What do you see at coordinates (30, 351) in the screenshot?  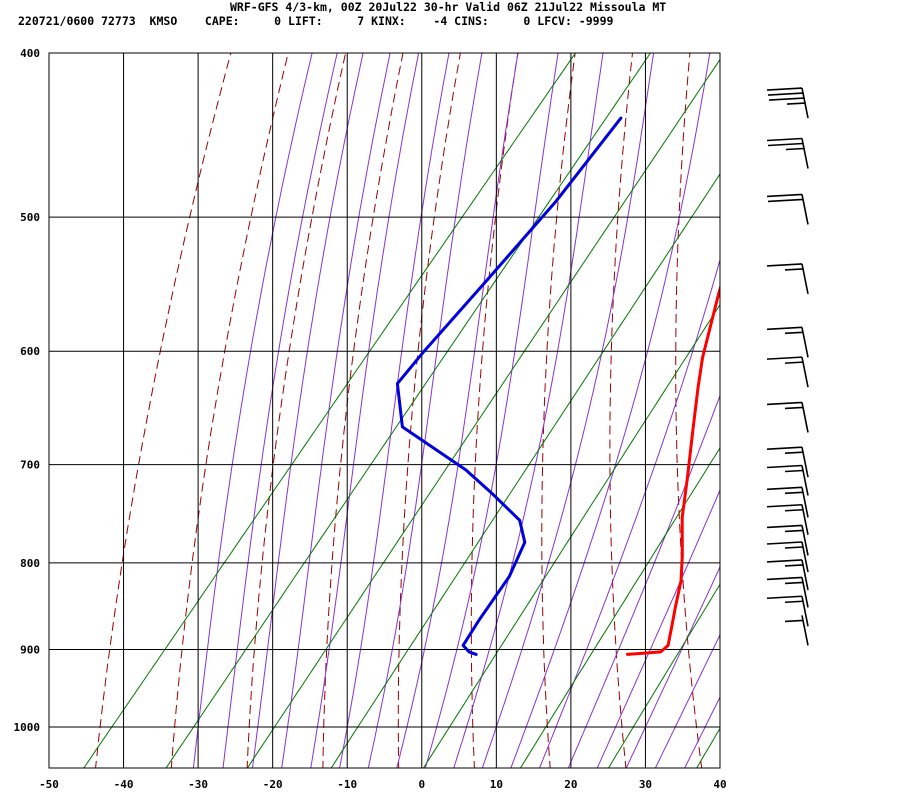 I see `y-tick-label: 600` at bounding box center [30, 351].